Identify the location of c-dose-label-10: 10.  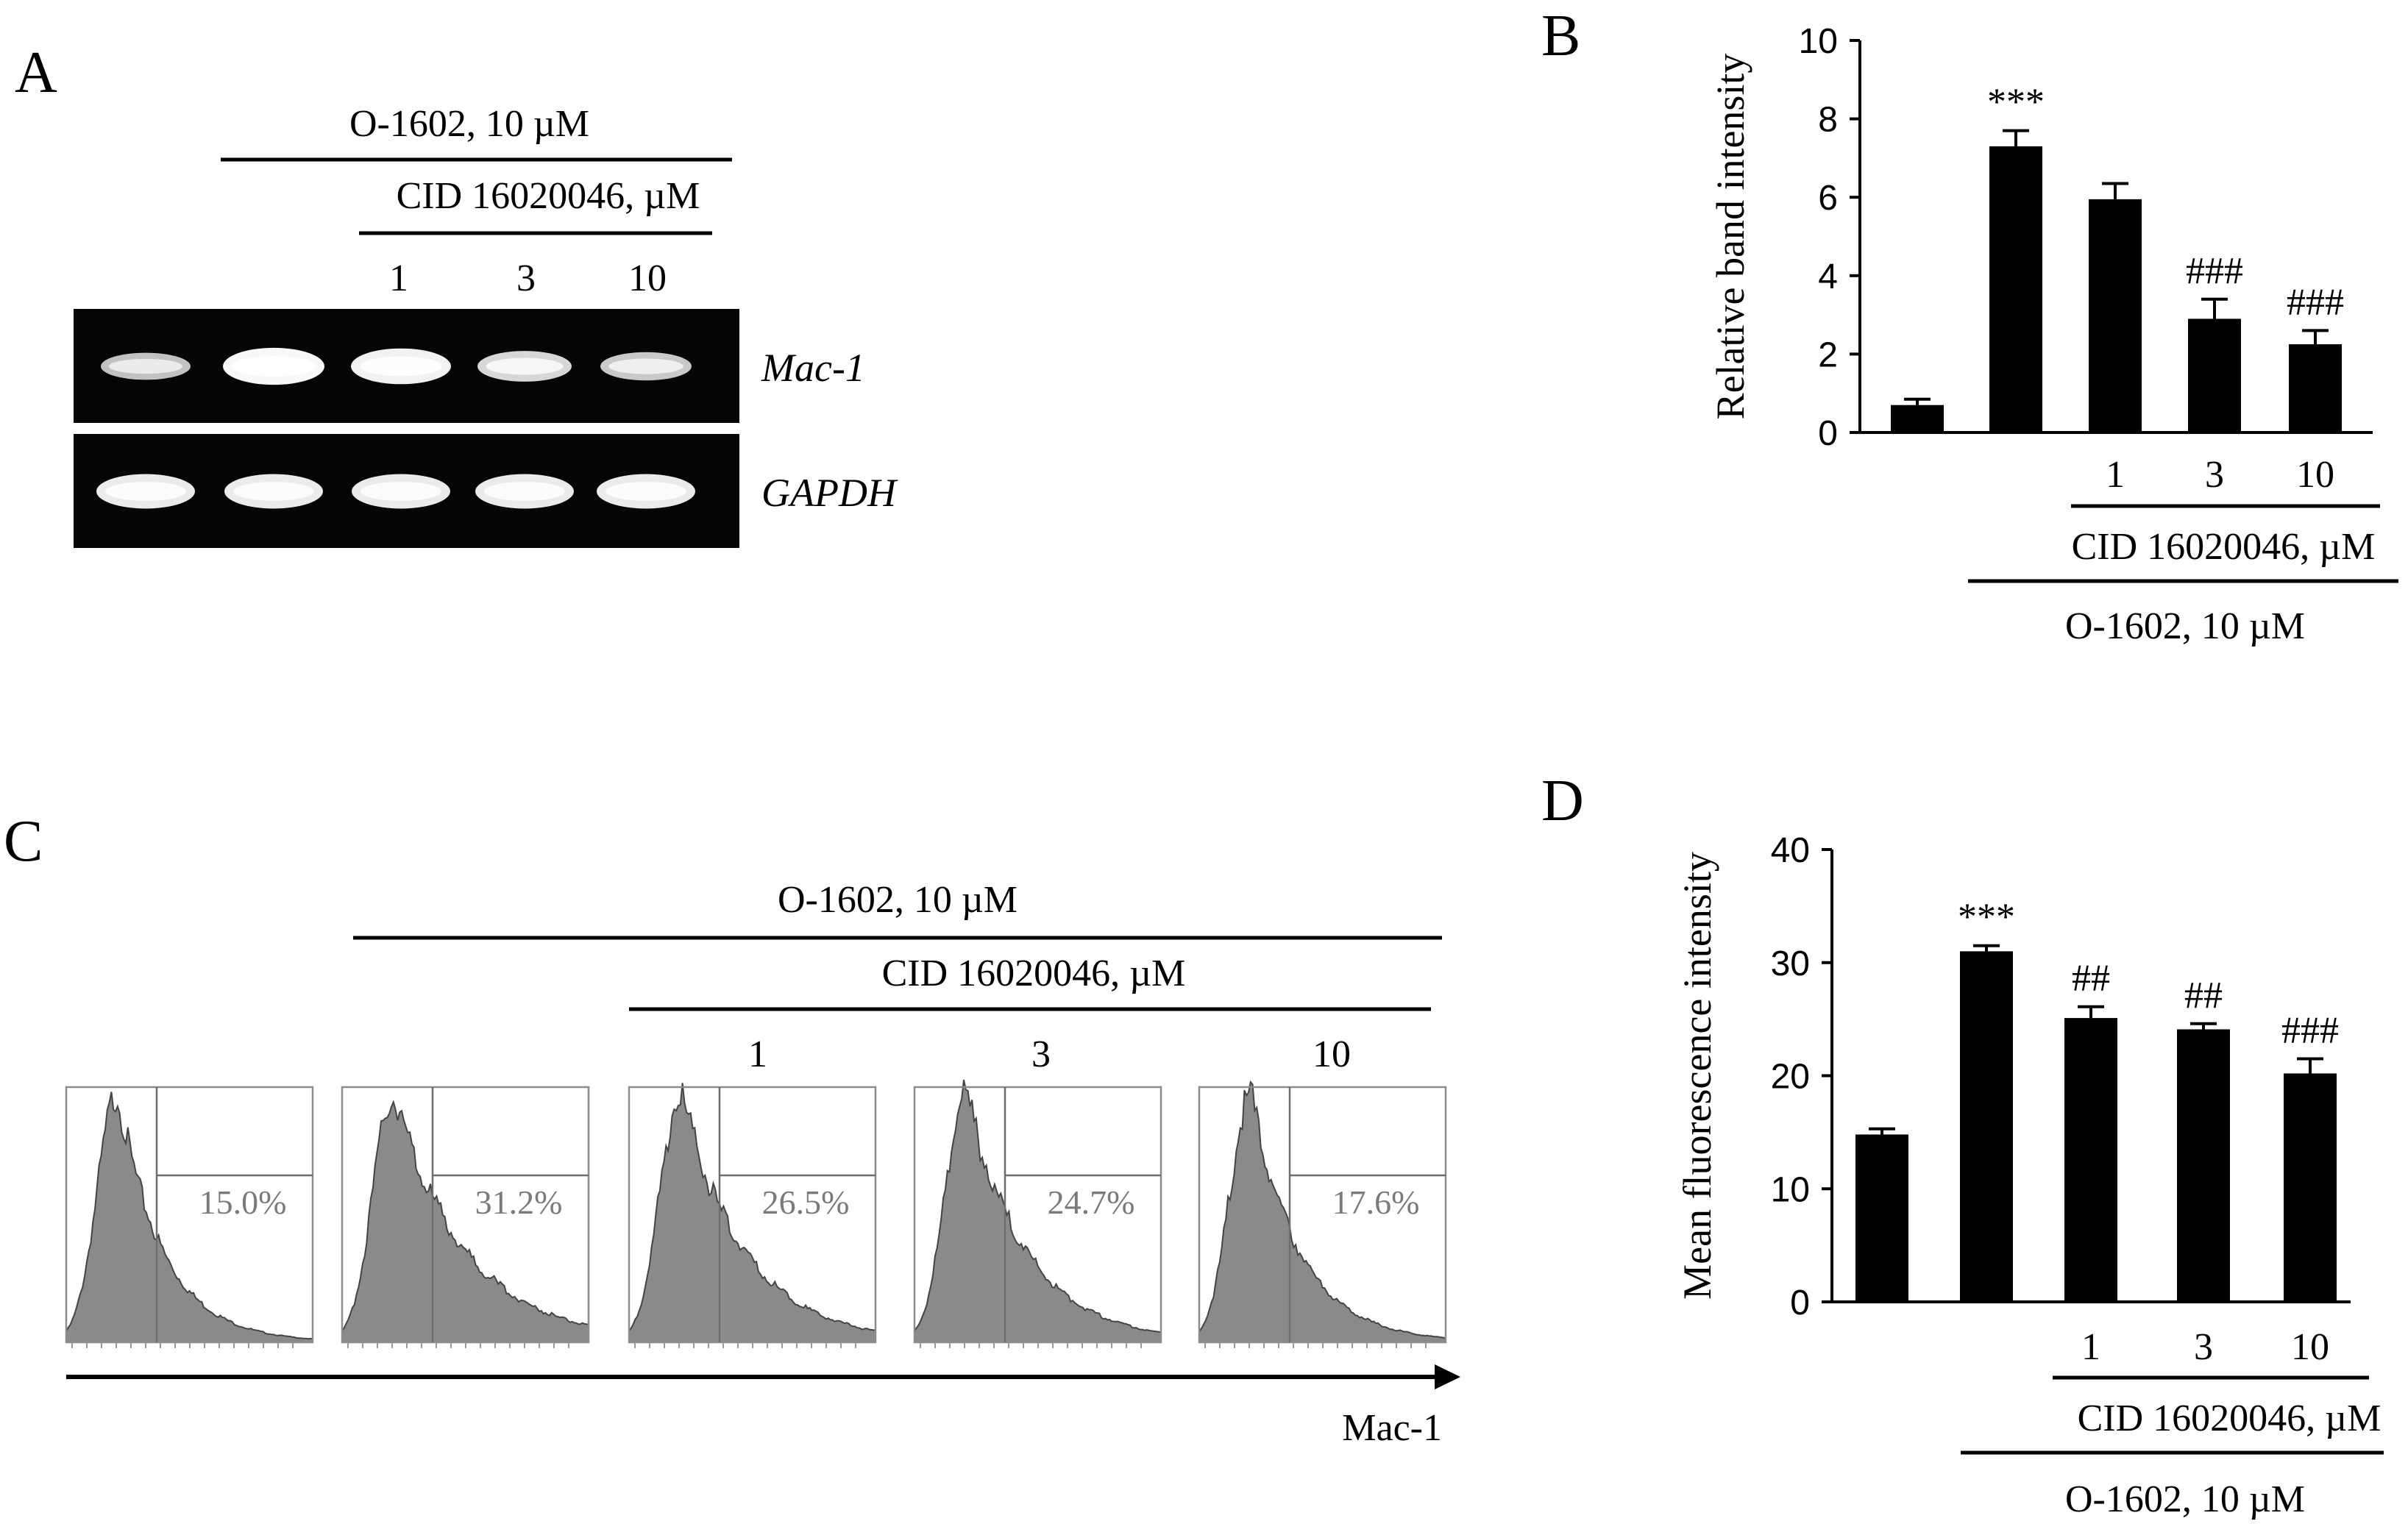
(1332, 1054).